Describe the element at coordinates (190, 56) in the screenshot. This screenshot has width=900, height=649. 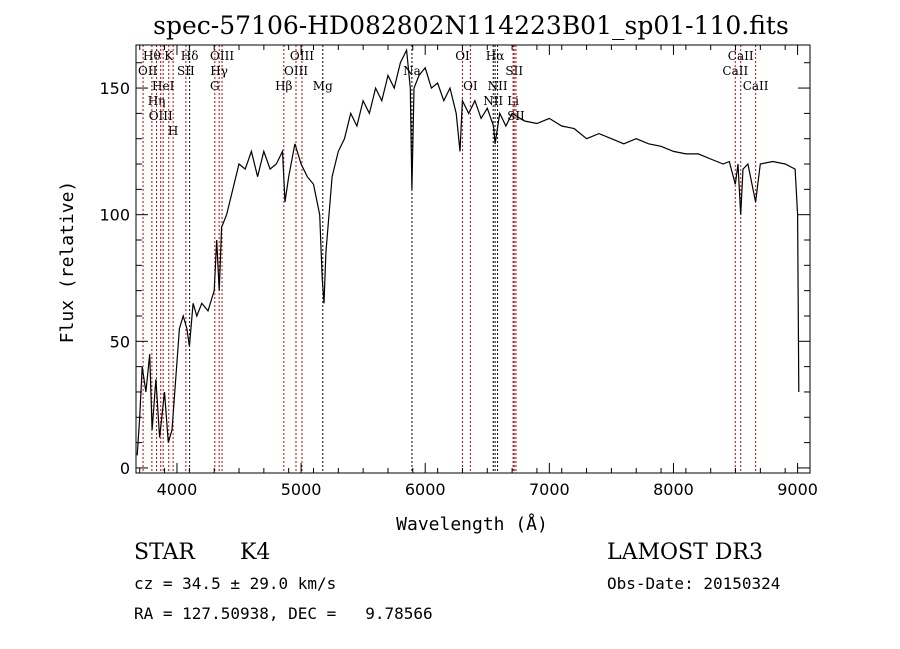
I see `spectral-line-label: Hδ` at that location.